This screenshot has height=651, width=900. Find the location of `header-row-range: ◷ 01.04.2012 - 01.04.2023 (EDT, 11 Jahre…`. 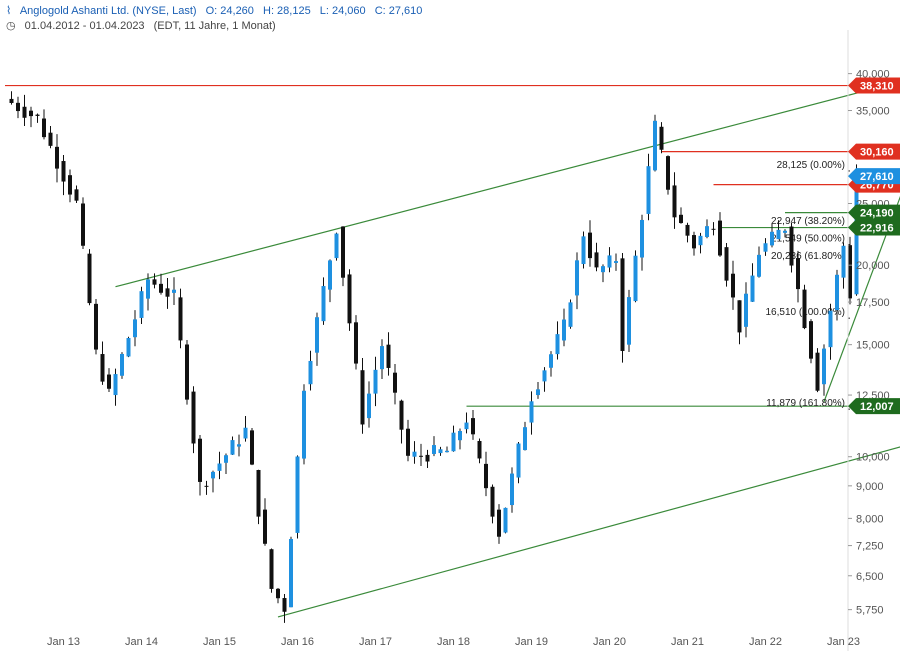

header-row-range: ◷ 01.04.2012 - 01.04.2023 (EDT, 11 Jahre… is located at coordinates (144, 25).